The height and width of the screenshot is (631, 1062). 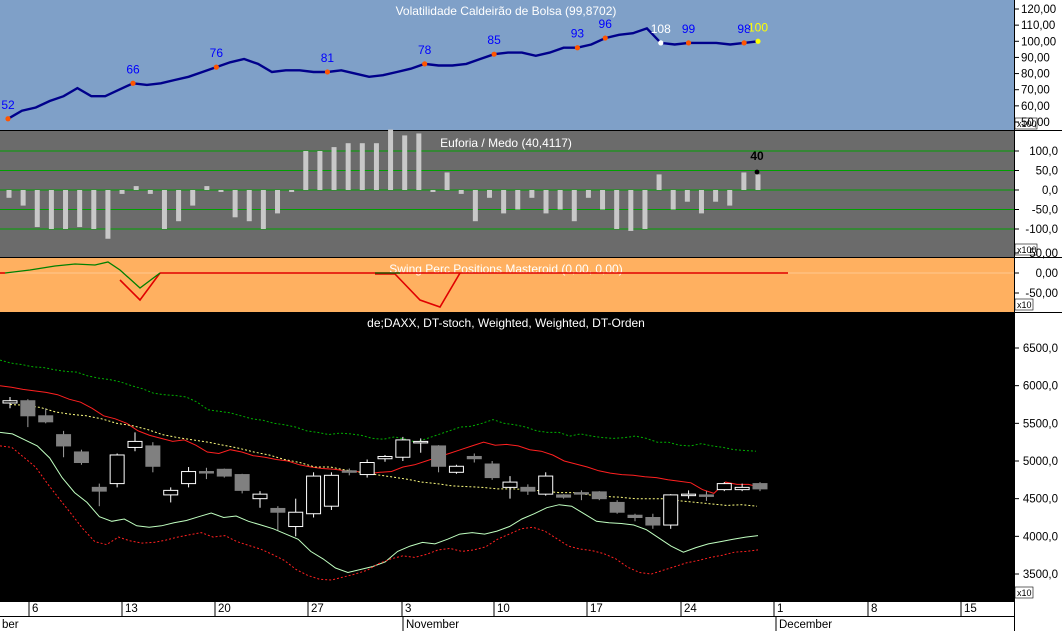 What do you see at coordinates (780, 609) in the screenshot?
I see `day-tick-label: 1` at bounding box center [780, 609].